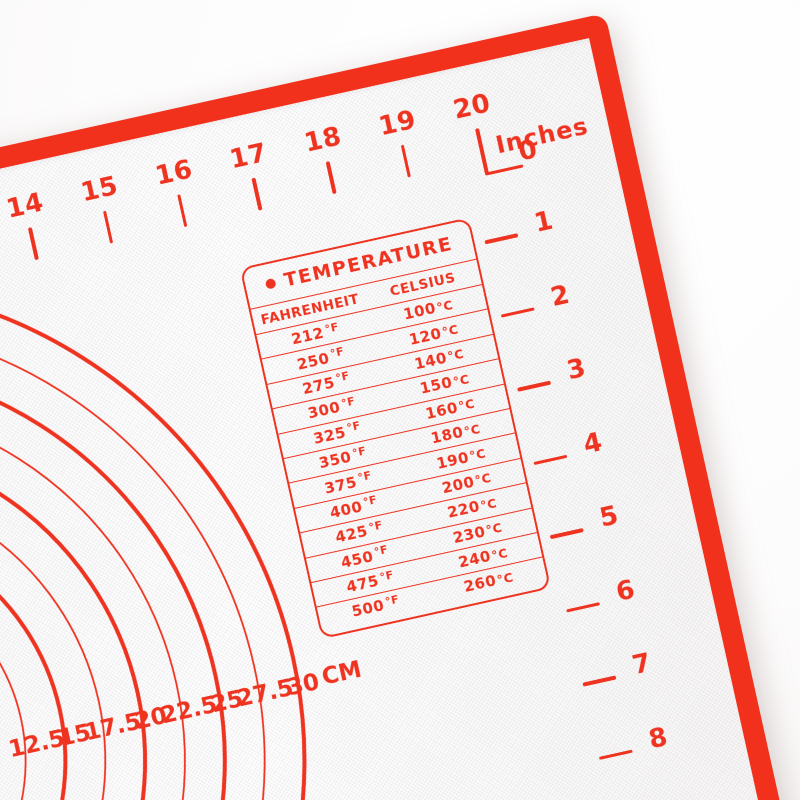 This screenshot has height=800, width=800. Describe the element at coordinates (318, 386) in the screenshot. I see `temp-number: 275` at that location.